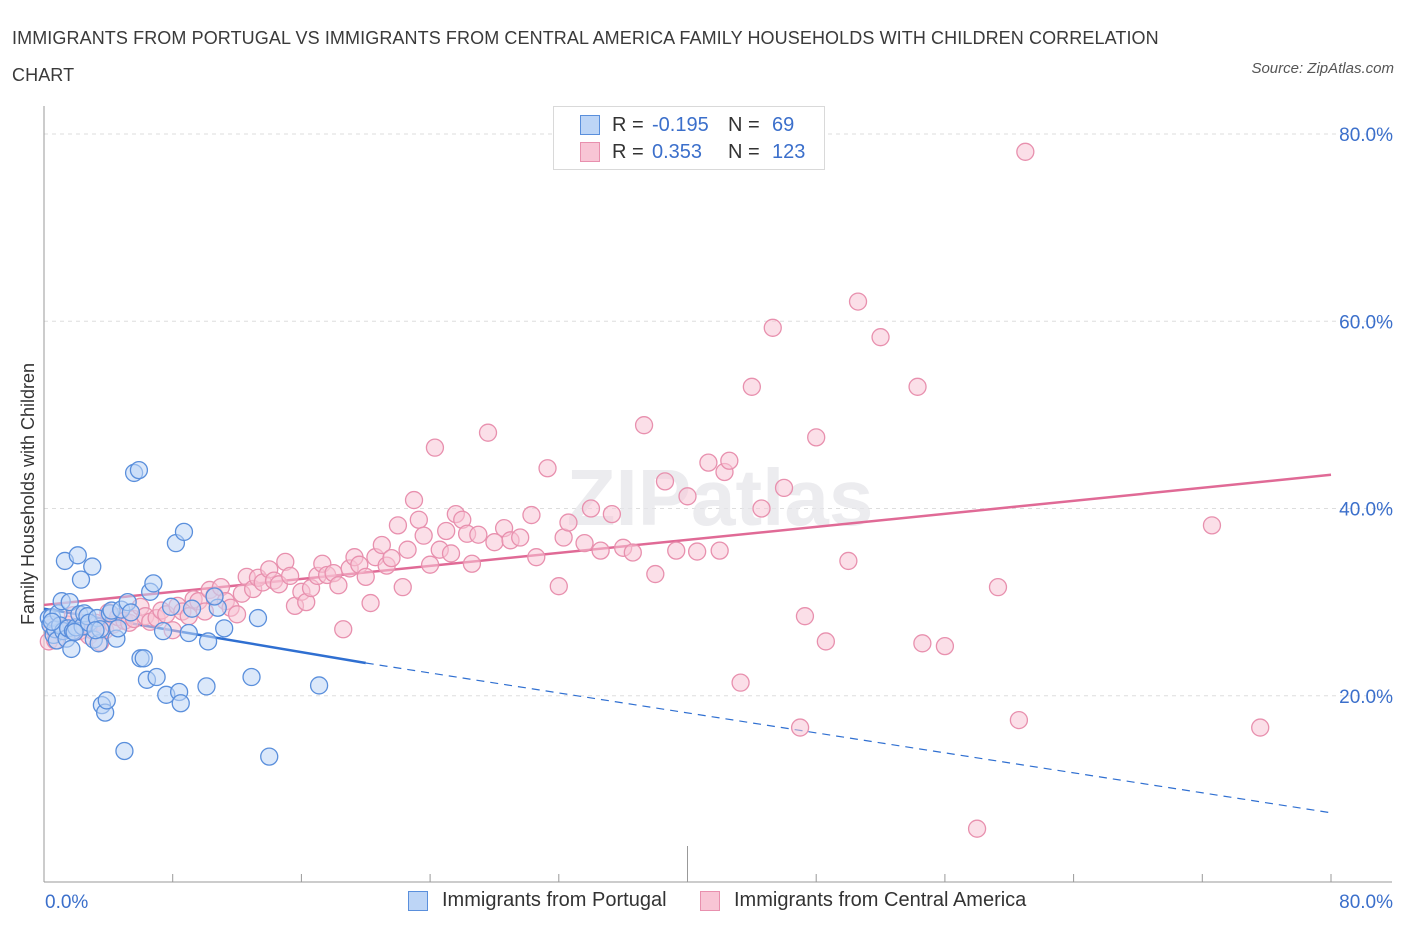 The width and height of the screenshot is (1406, 930). Describe the element at coordinates (674, 125) in the screenshot. I see `legend-row-portugal: R = -0.195 N = 69` at that location.